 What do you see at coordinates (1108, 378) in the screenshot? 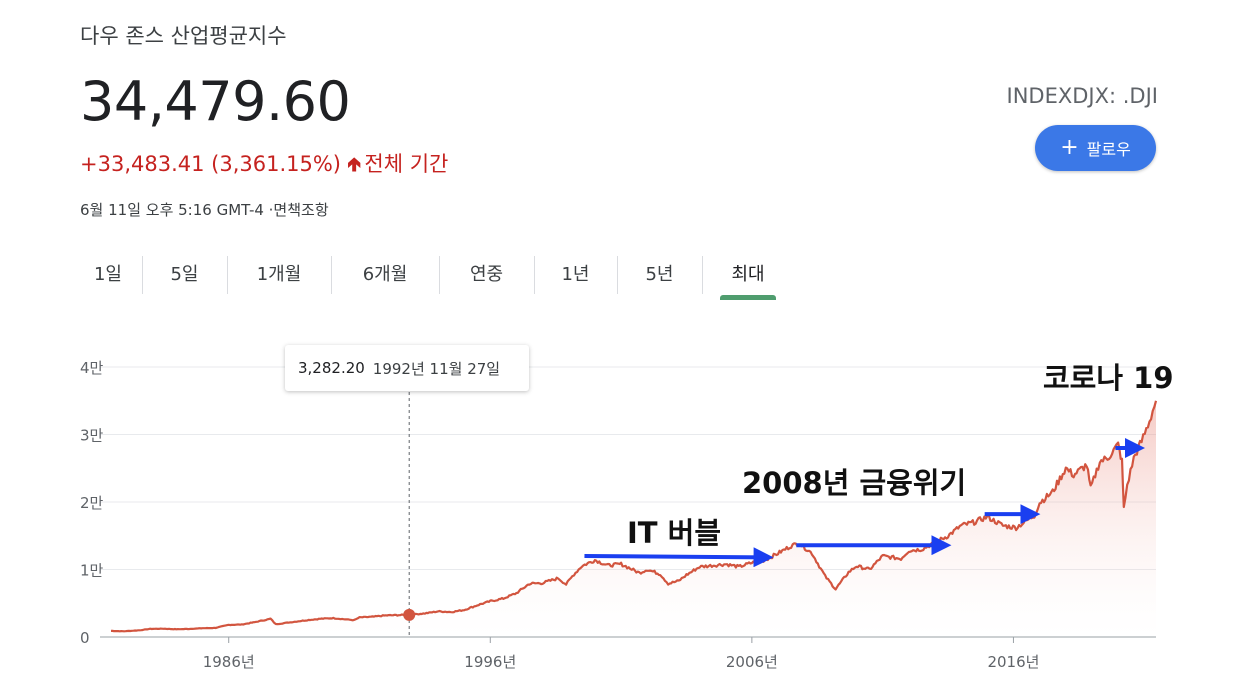
I see `annotation-covid: 코로나 19` at bounding box center [1108, 378].